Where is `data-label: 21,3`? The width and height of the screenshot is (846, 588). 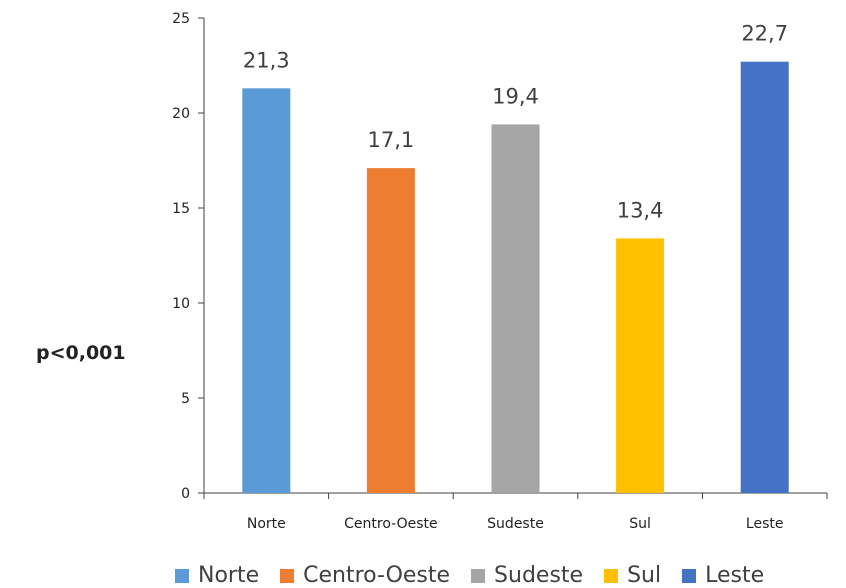
data-label: 21,3 is located at coordinates (266, 60).